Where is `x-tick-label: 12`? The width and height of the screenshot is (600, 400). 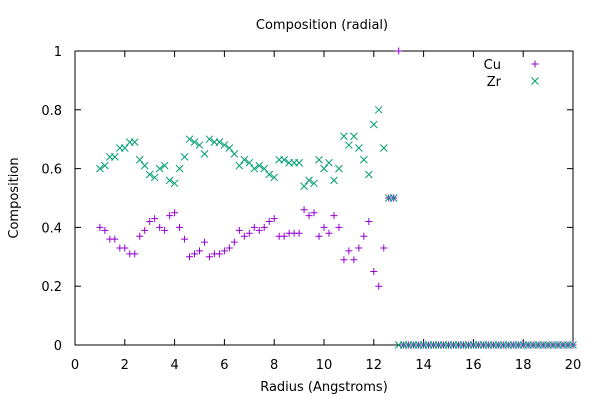
x-tick-label: 12 is located at coordinates (374, 365).